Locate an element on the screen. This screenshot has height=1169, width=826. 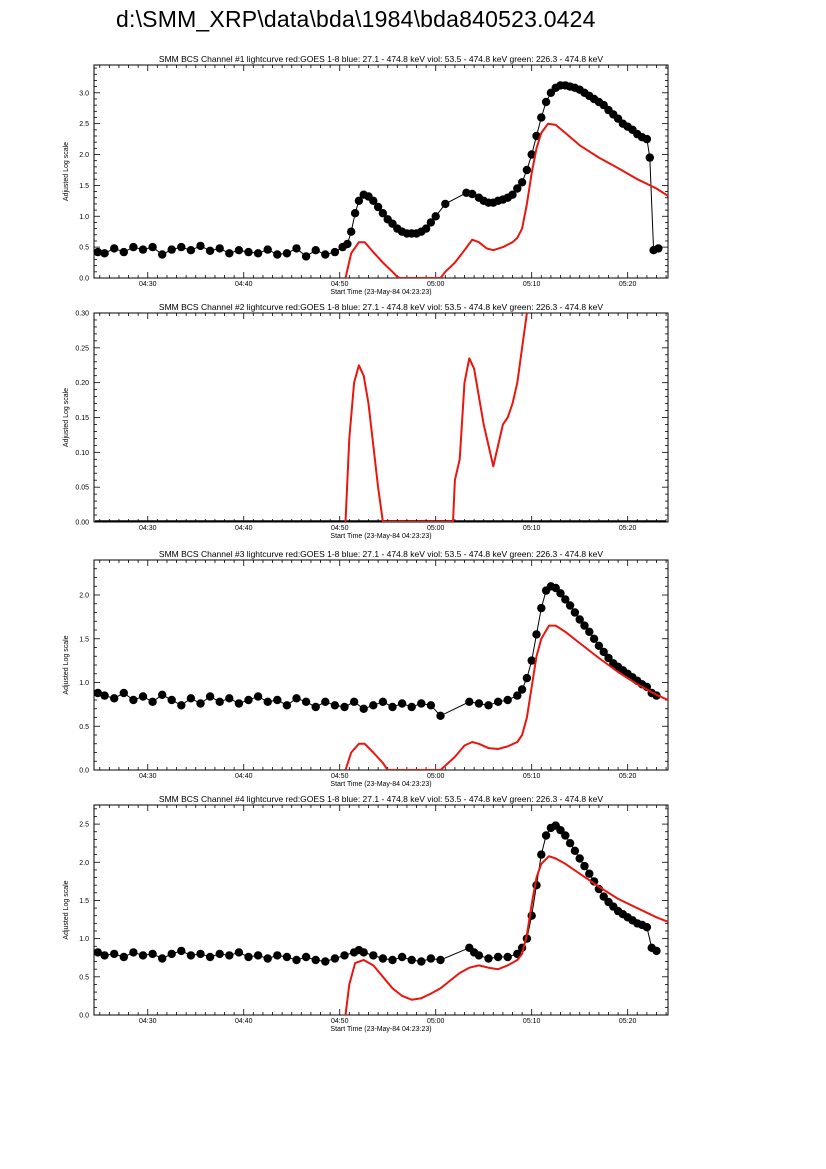
y-tick-label: 1.0 is located at coordinates (84, 683).